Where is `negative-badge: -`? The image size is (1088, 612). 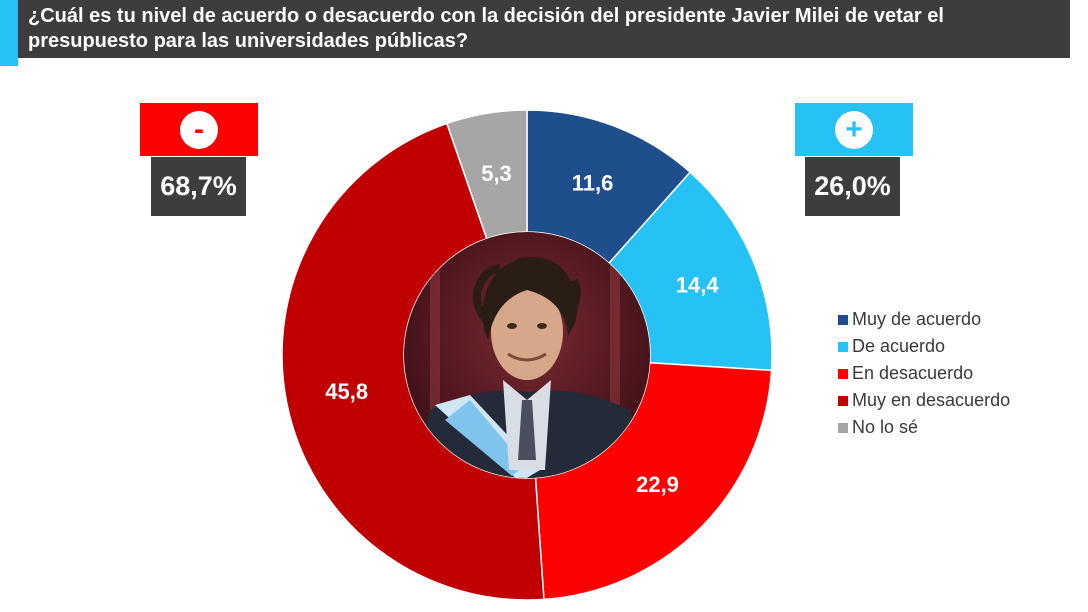 negative-badge: - is located at coordinates (199, 129).